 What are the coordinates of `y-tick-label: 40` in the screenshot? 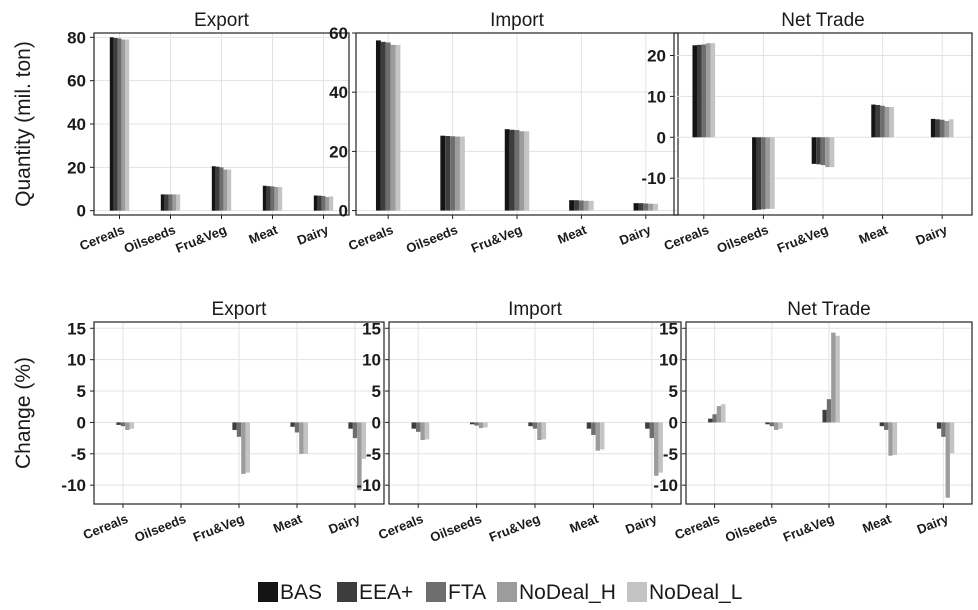 It's located at (338, 92).